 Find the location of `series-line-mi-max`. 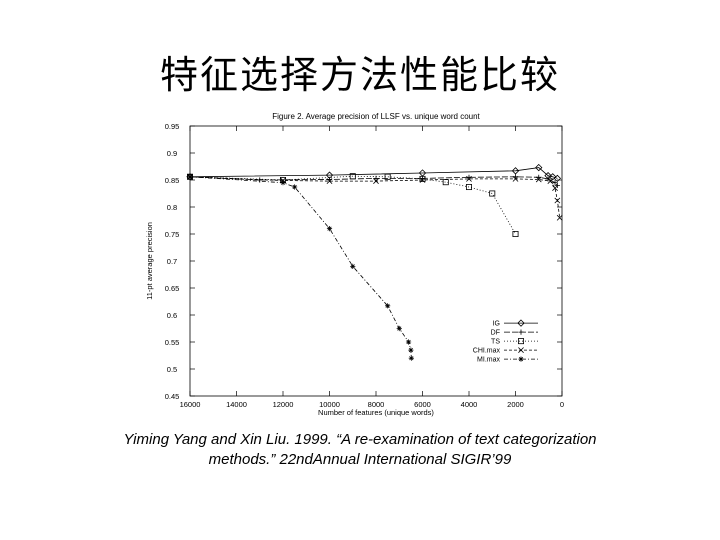

series-line-mi-max is located at coordinates (300, 267).